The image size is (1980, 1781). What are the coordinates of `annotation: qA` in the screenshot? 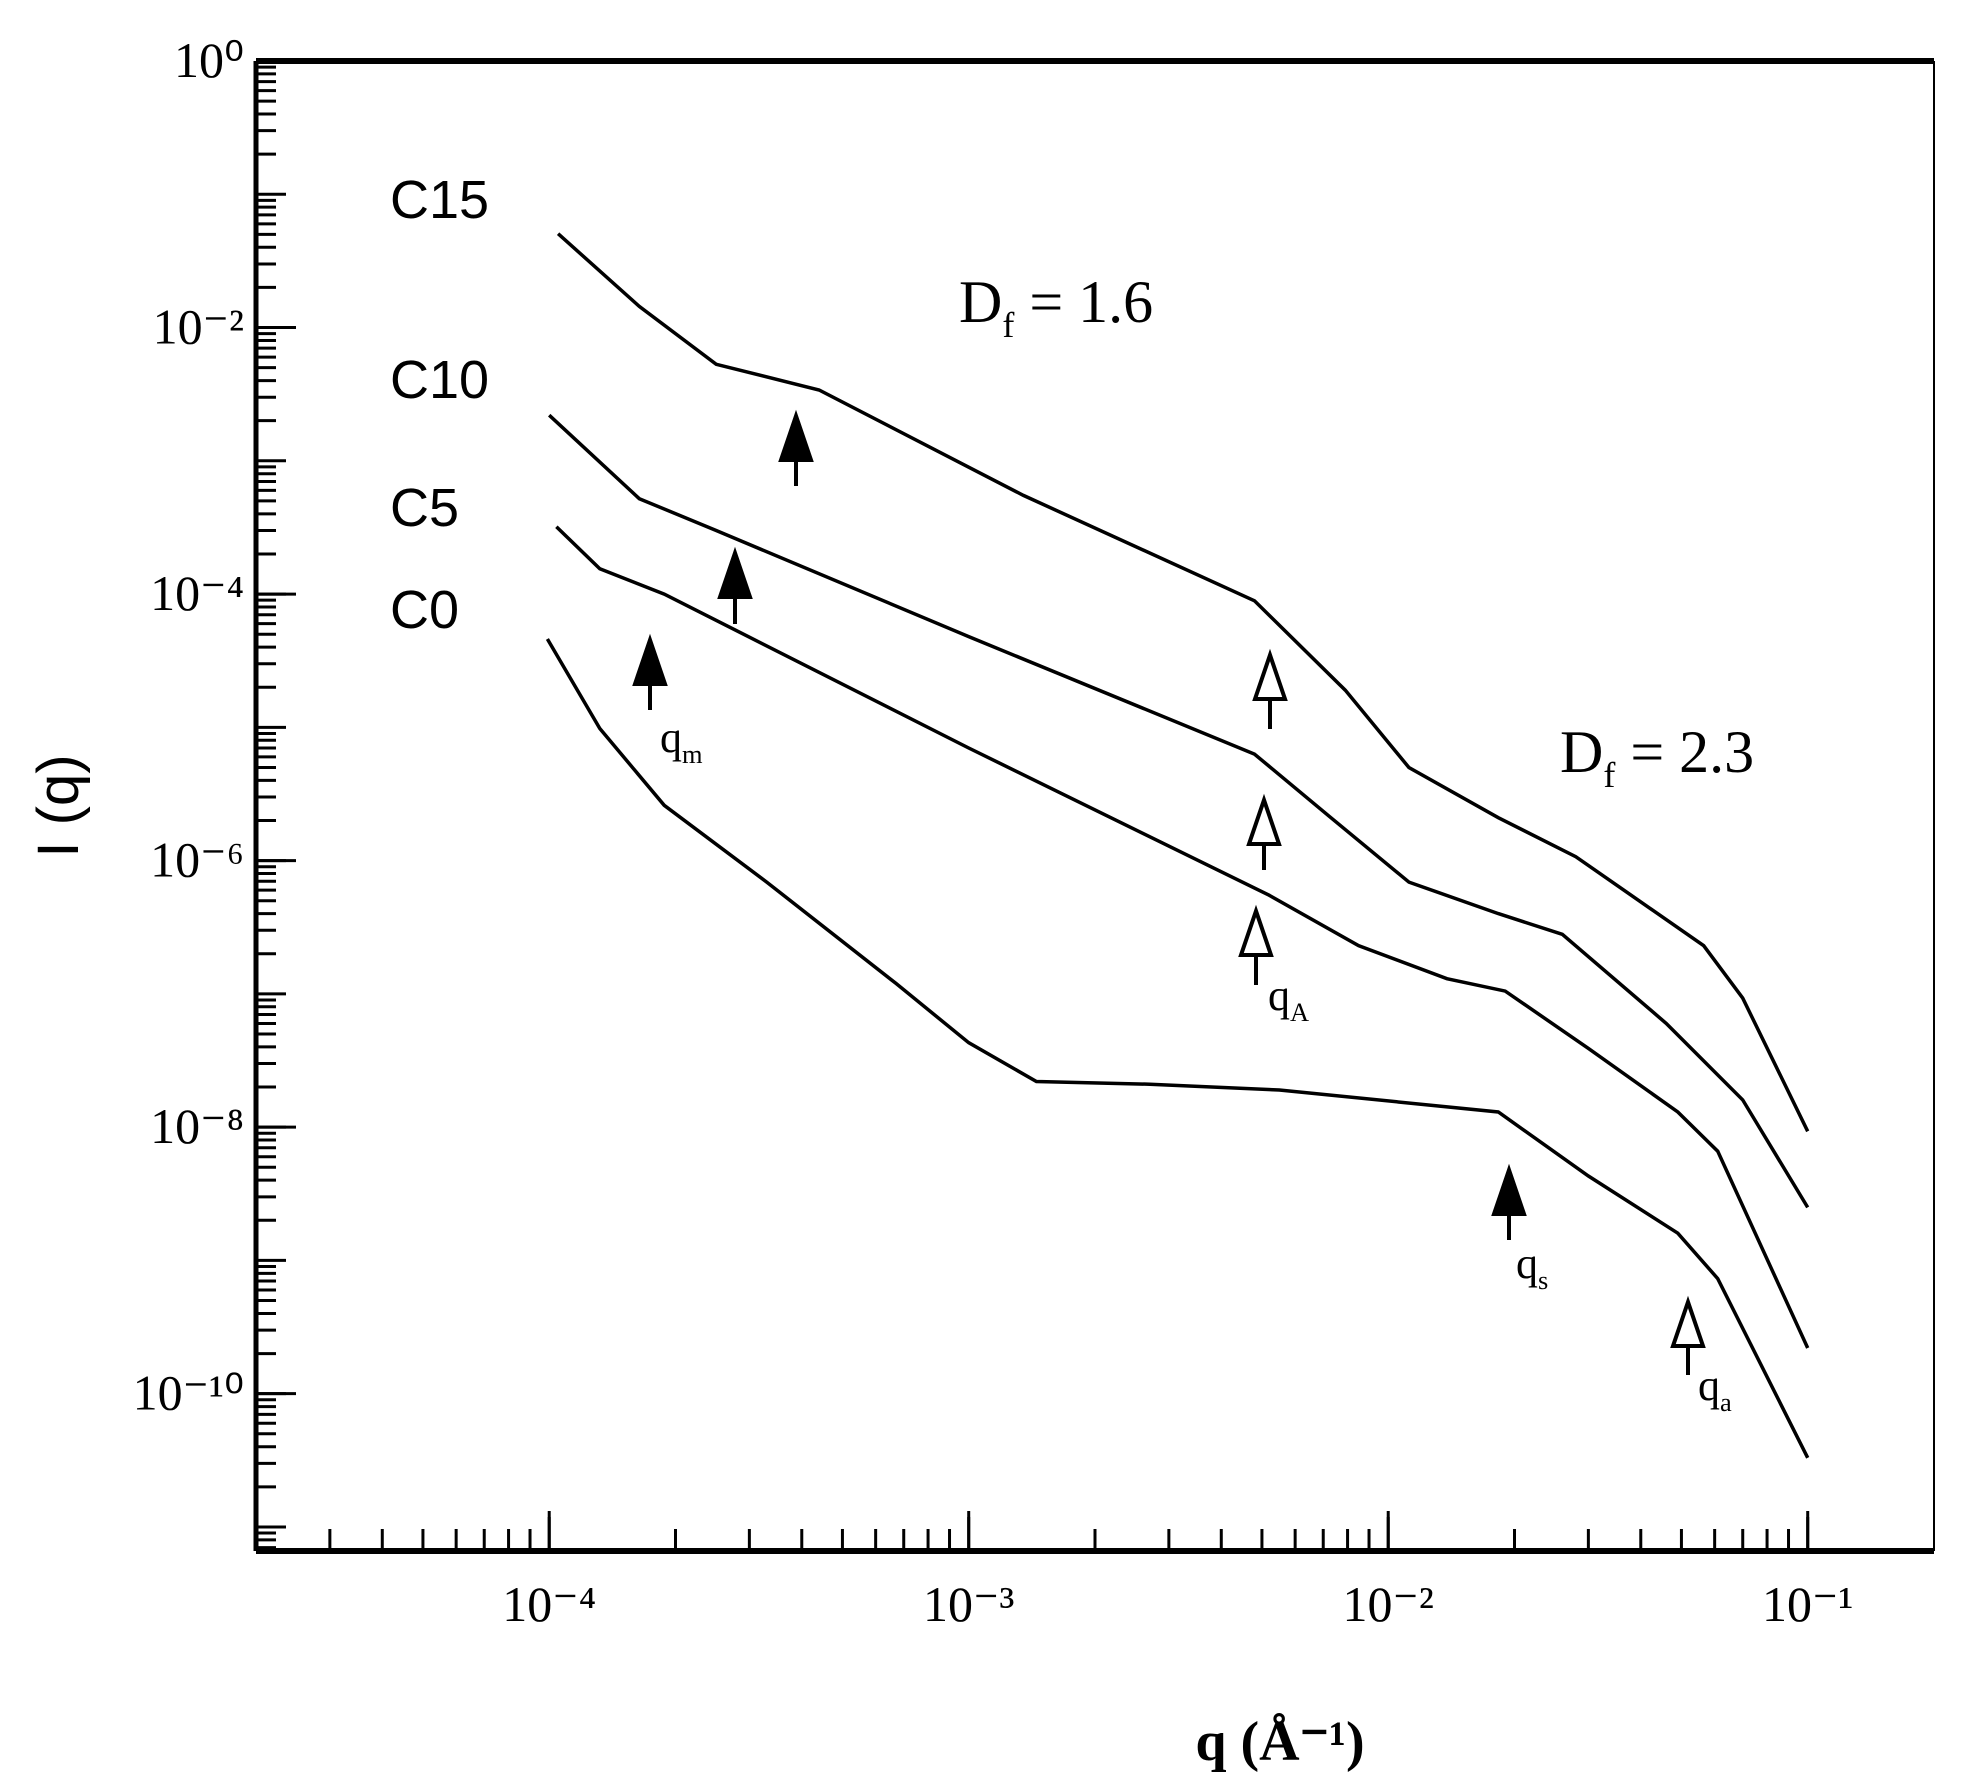 It's located at (1288, 999).